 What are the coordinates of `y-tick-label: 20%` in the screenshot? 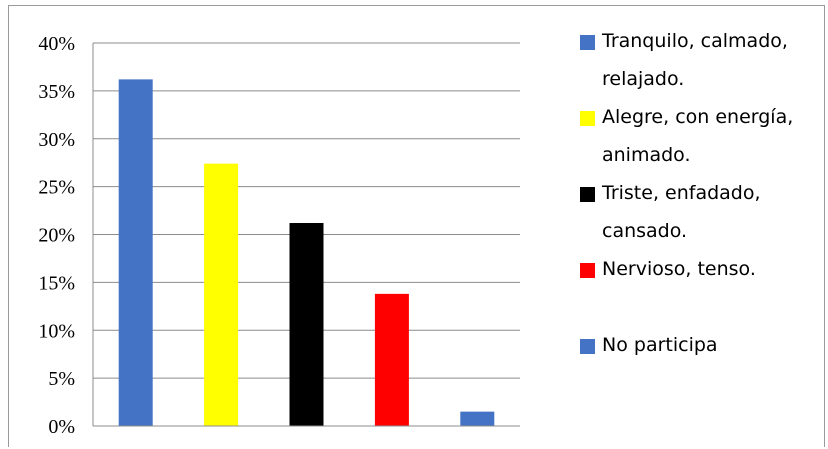 It's located at (56, 236).